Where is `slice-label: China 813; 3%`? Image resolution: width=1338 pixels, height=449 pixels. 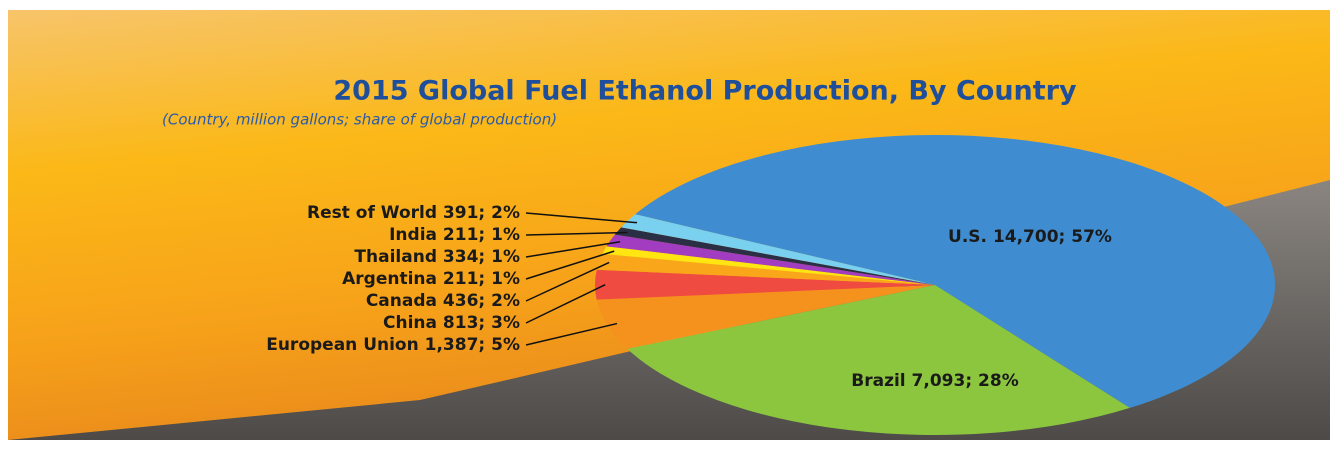
slice-label: China 813; 3% is located at coordinates (451, 323).